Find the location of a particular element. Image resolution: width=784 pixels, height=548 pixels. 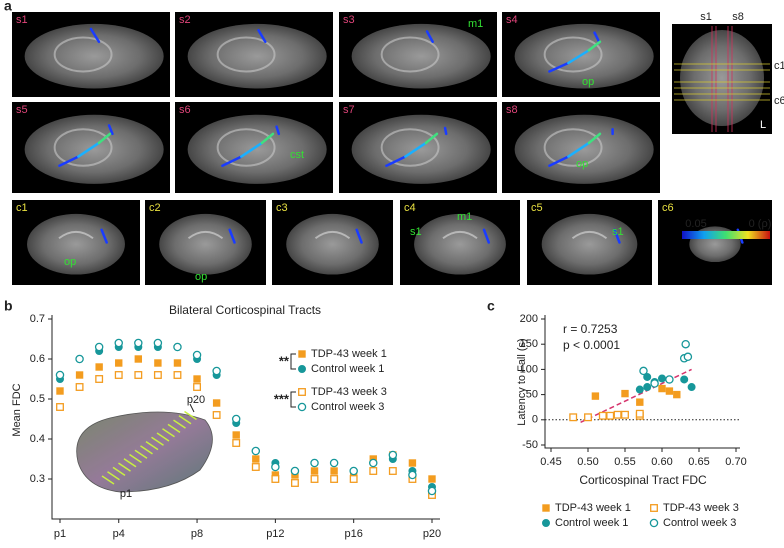

sagittal-image: s2 is located at coordinates (254, 54).